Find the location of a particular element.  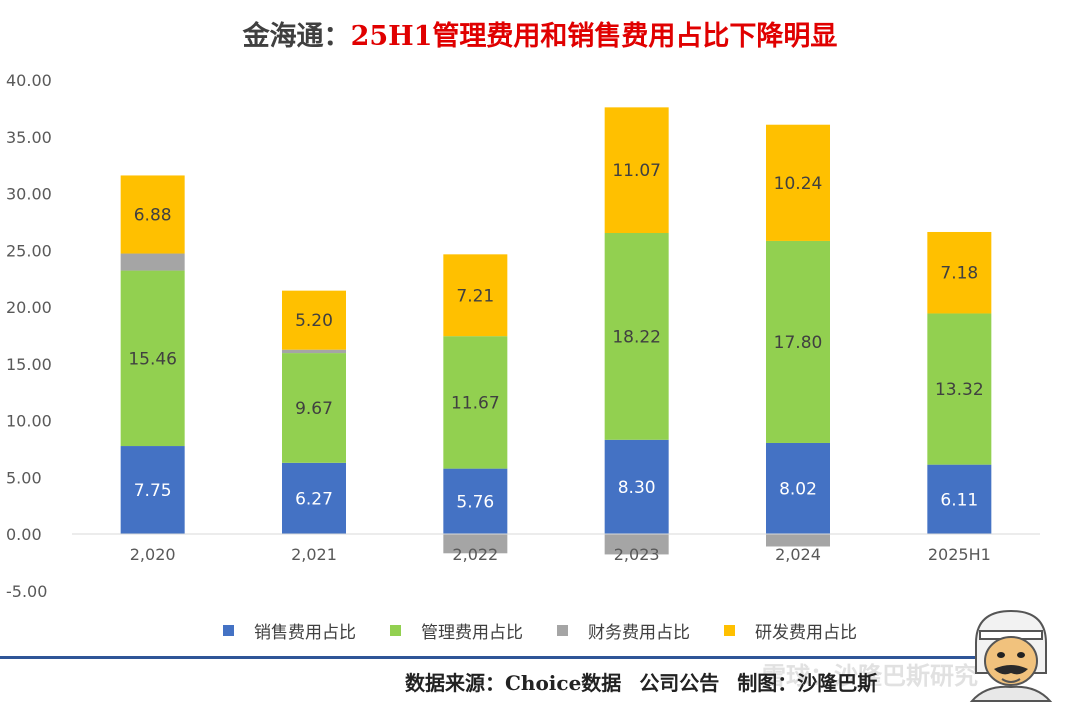

data-label-s3-c3: 11.07 is located at coordinates (636, 171).